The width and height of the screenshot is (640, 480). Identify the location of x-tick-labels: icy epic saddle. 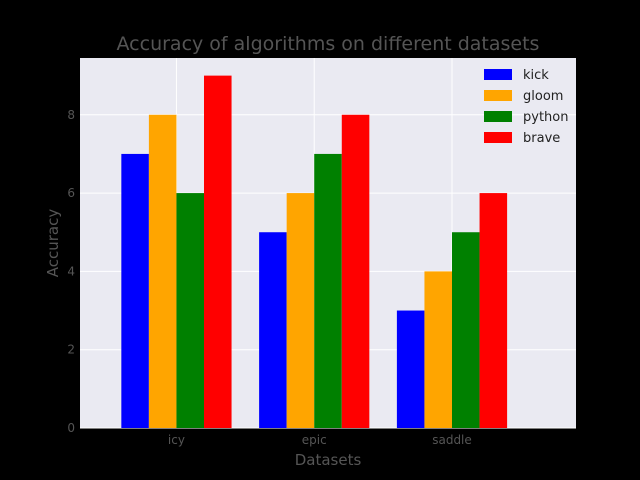
(320, 440).